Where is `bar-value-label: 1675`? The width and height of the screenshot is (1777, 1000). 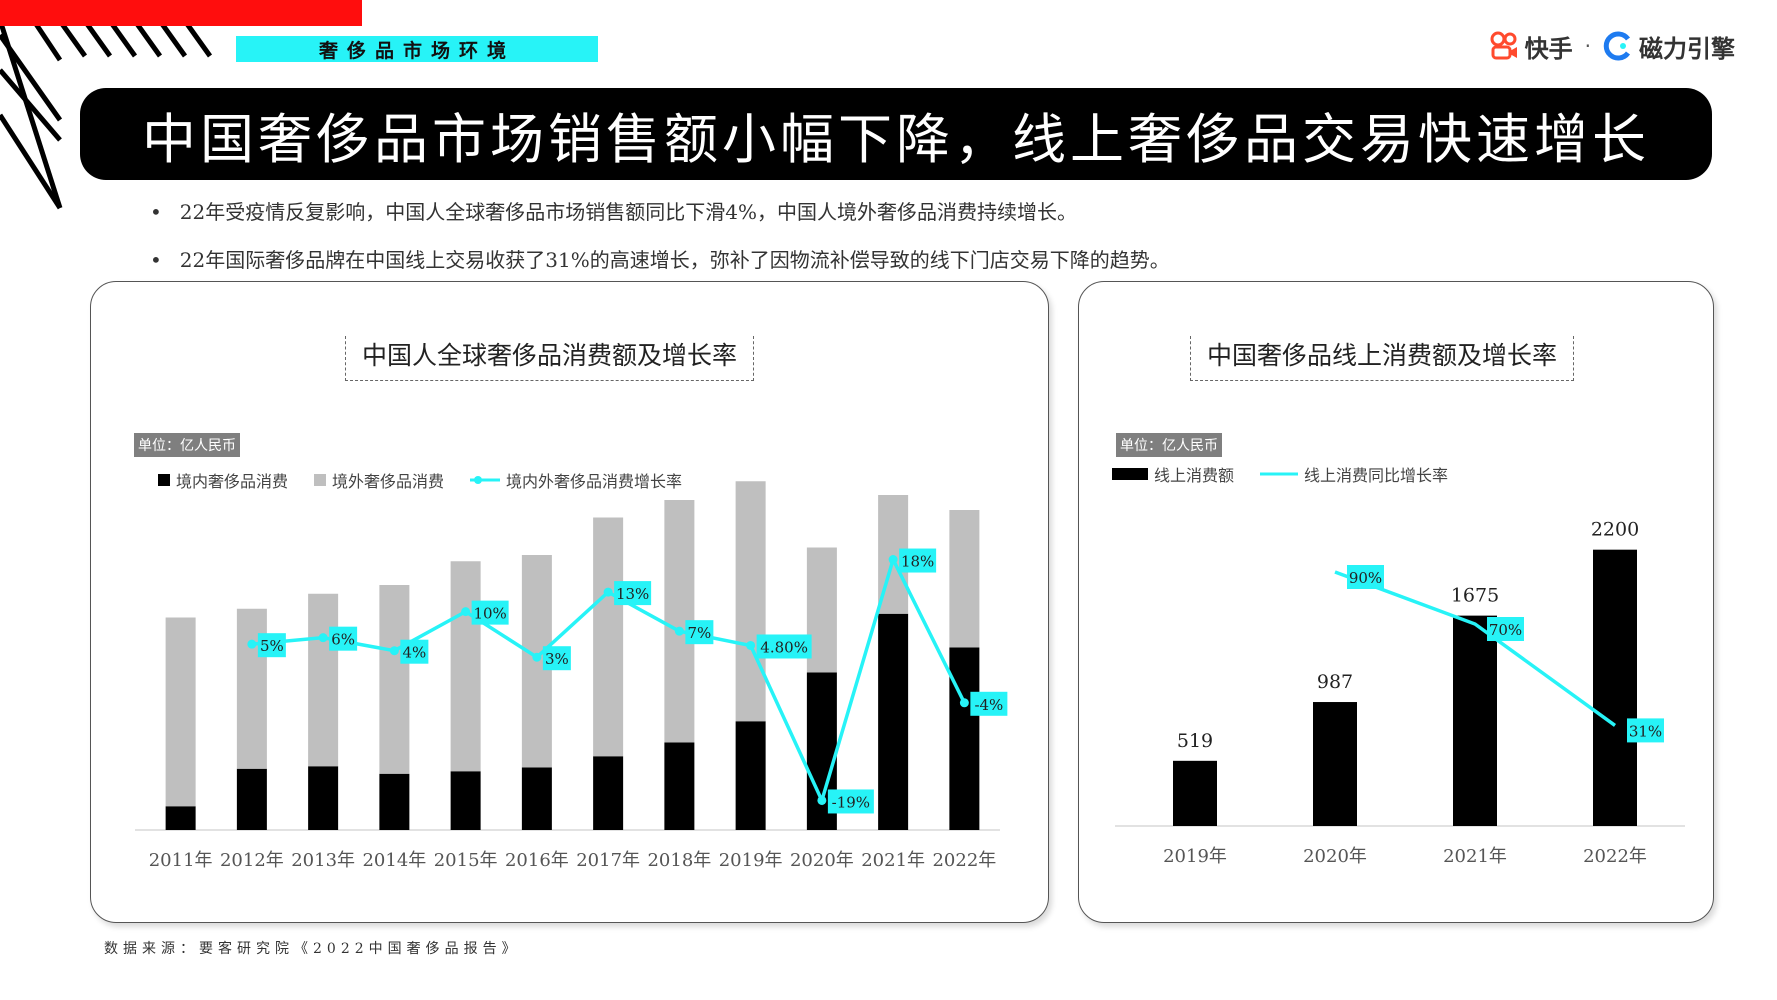
bar-value-label: 1675 is located at coordinates (1475, 596).